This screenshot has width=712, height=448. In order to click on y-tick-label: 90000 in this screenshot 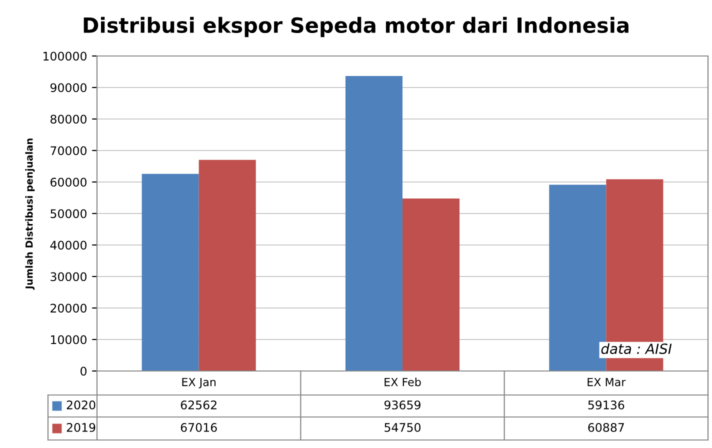, I will do `click(68, 87)`.